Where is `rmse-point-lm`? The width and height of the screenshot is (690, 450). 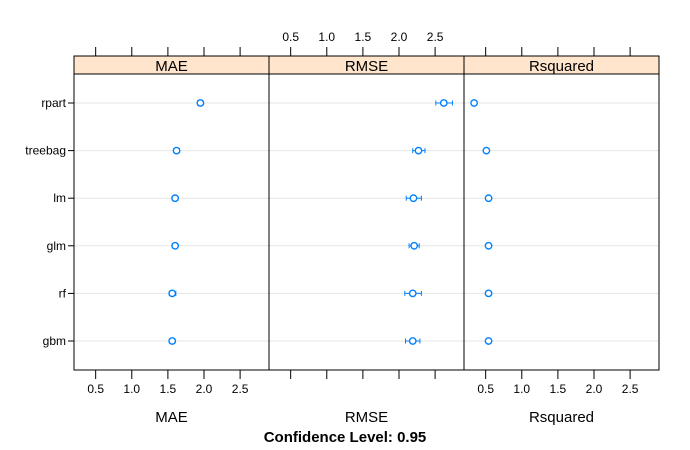 rmse-point-lm is located at coordinates (413, 198).